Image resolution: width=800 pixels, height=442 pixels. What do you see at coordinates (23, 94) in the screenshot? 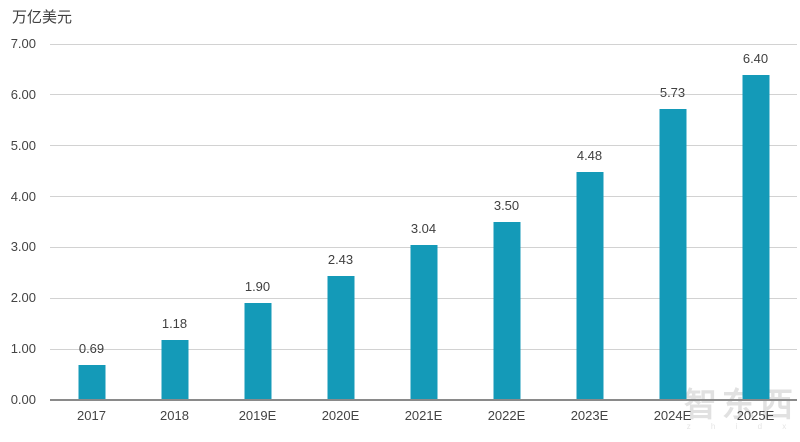
I see `y-tick-label: 6.00` at bounding box center [23, 94].